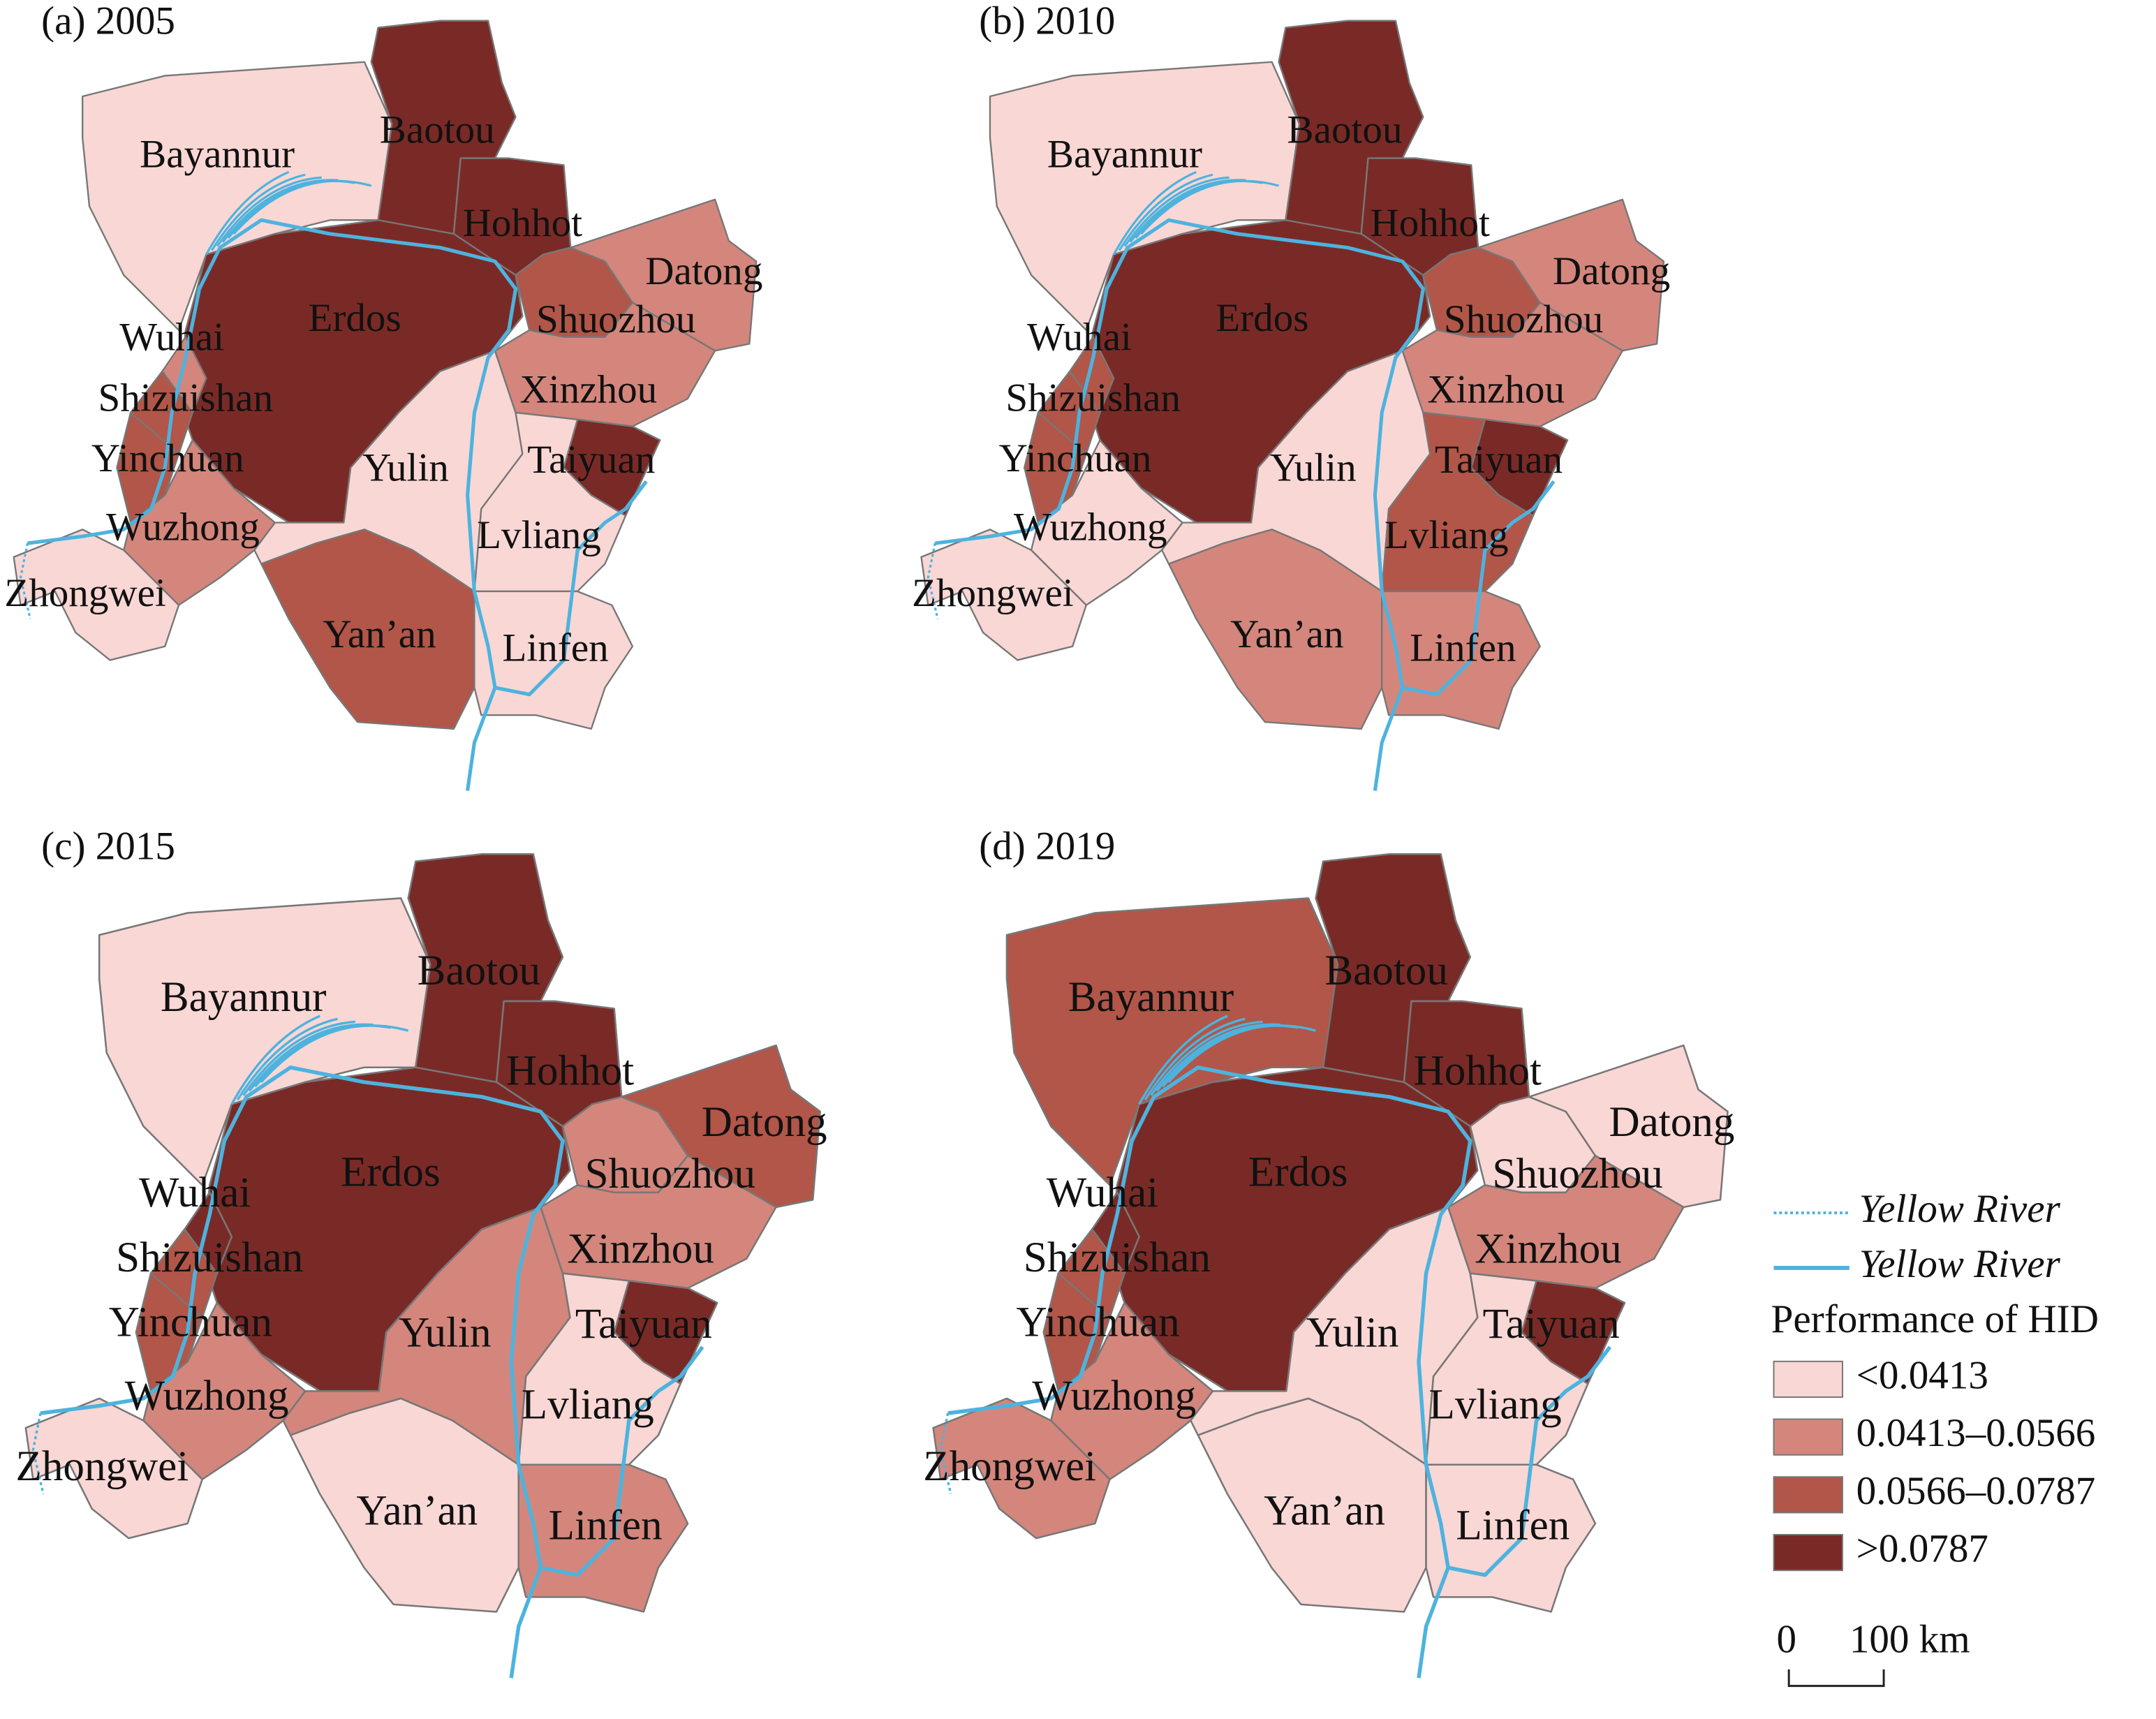 Image resolution: width=2156 pixels, height=1719 pixels. What do you see at coordinates (1922, 1376) in the screenshot?
I see `legend-label: <0.0413` at bounding box center [1922, 1376].